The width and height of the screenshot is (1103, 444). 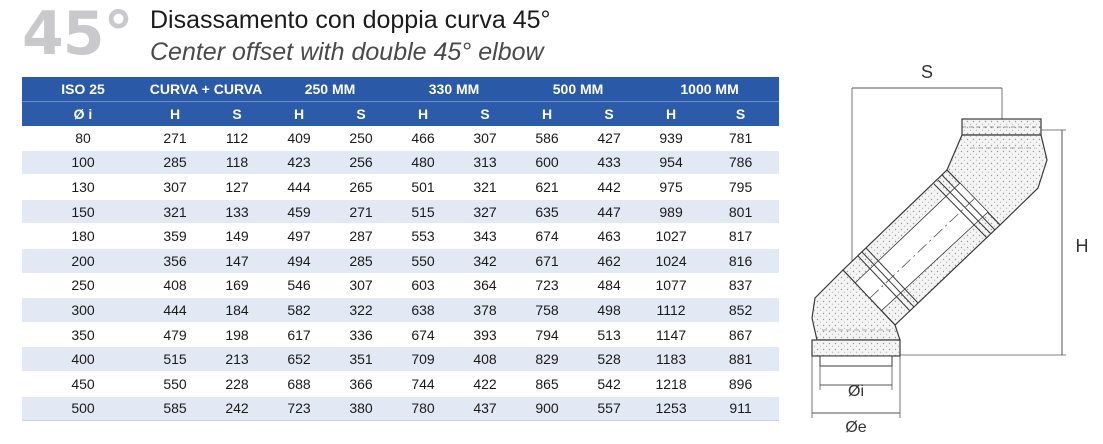 What do you see at coordinates (347, 52) in the screenshot?
I see `title-english: Center offset with double 45° elbow` at bounding box center [347, 52].